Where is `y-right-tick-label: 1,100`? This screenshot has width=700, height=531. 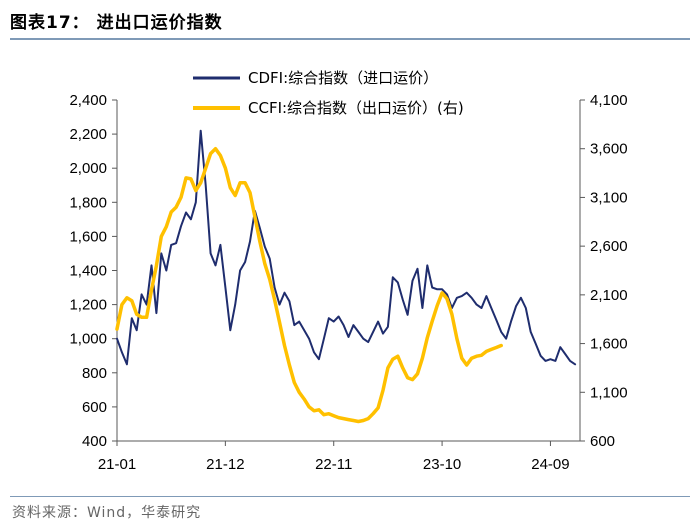 y-right-tick-label: 1,100 is located at coordinates (609, 392).